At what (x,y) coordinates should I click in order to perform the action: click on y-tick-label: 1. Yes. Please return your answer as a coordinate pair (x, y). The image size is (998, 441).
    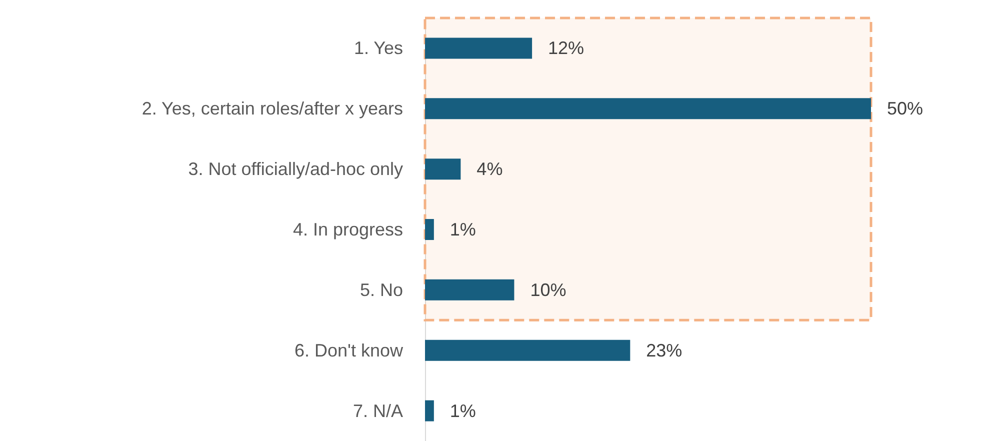
    Looking at the image, I should click on (378, 48).